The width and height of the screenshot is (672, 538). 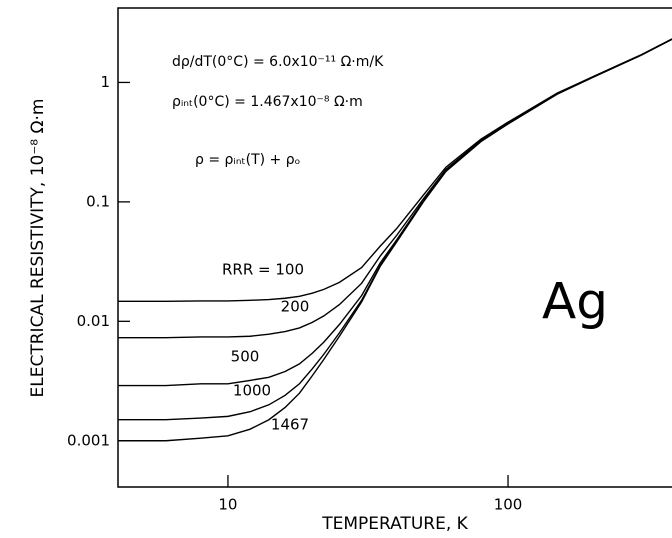 What do you see at coordinates (252, 391) in the screenshot?
I see `series-label: 1000` at bounding box center [252, 391].